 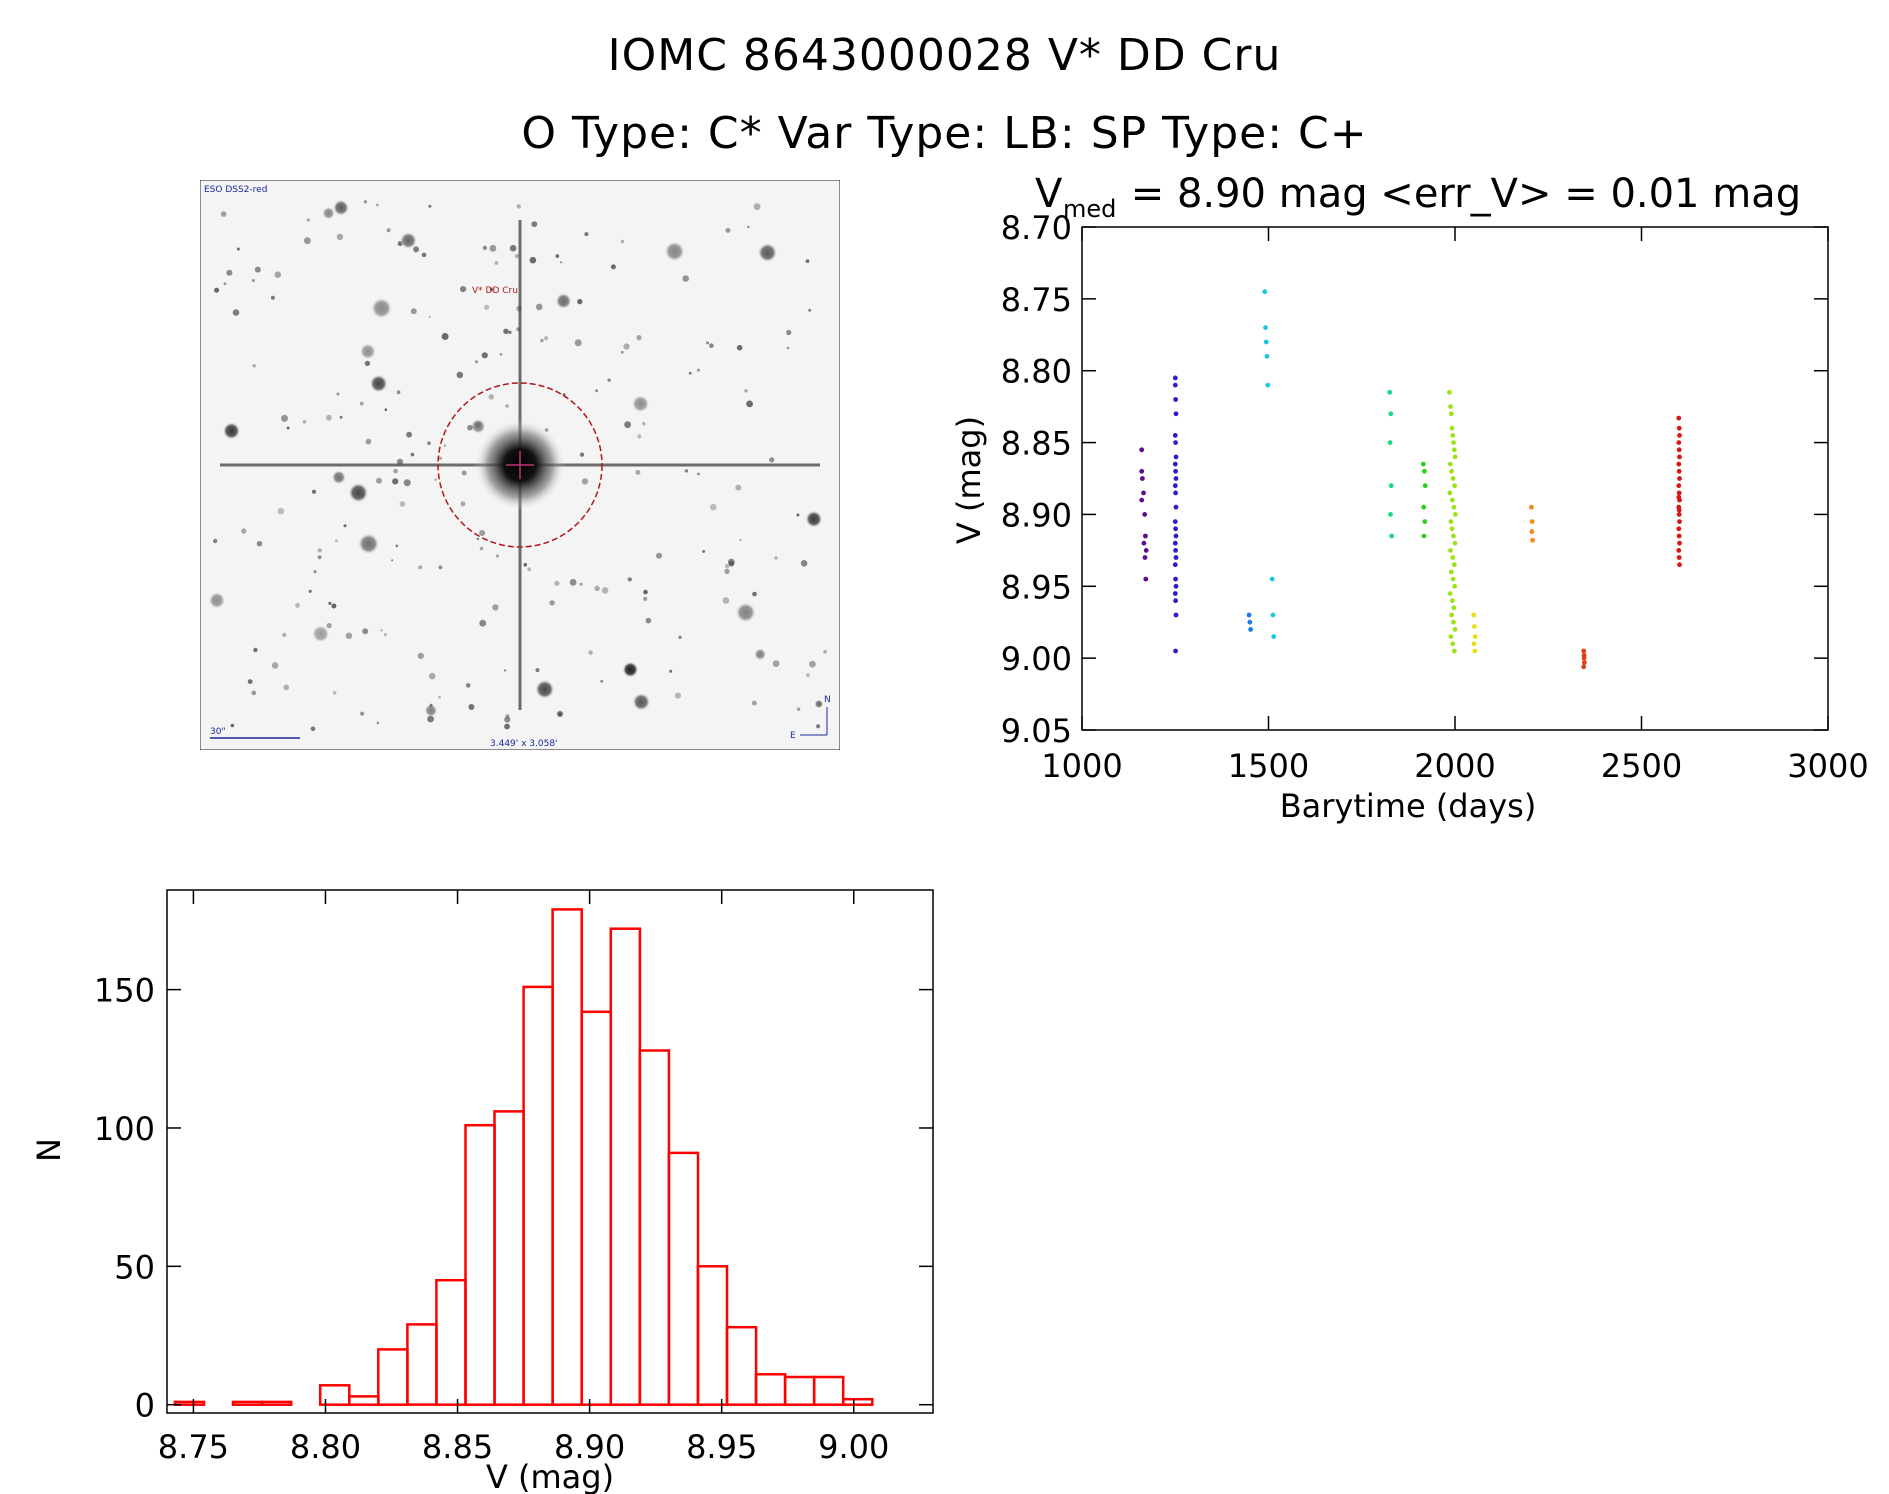 I want to click on x-tick-label: 3000, so click(x=1827, y=766).